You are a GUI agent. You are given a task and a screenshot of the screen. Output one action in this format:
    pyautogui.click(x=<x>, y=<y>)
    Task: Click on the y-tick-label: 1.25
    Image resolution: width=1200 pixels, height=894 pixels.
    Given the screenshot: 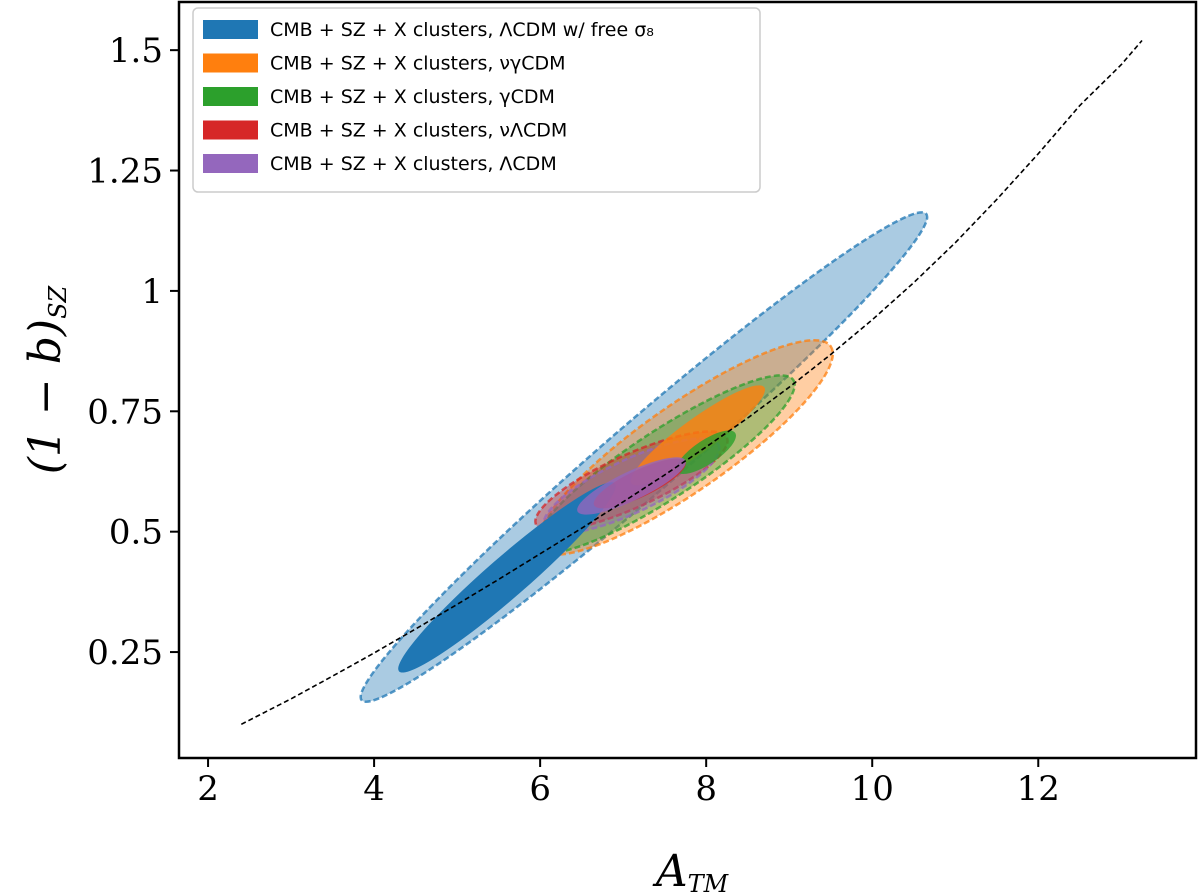 What is the action you would take?
    pyautogui.click(x=125, y=172)
    